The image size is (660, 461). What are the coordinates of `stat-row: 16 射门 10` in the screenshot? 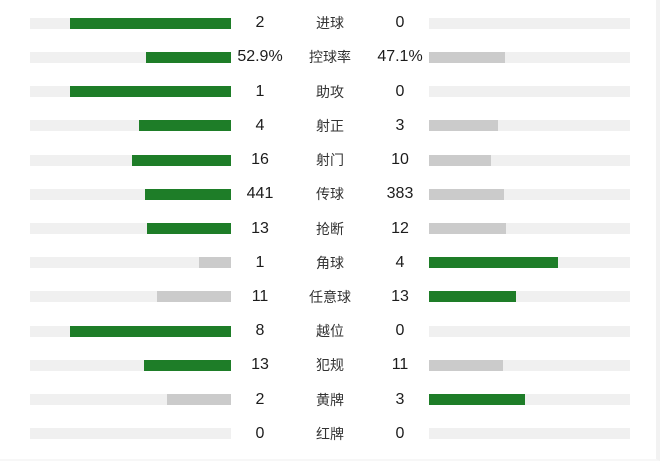 It's located at (328, 160).